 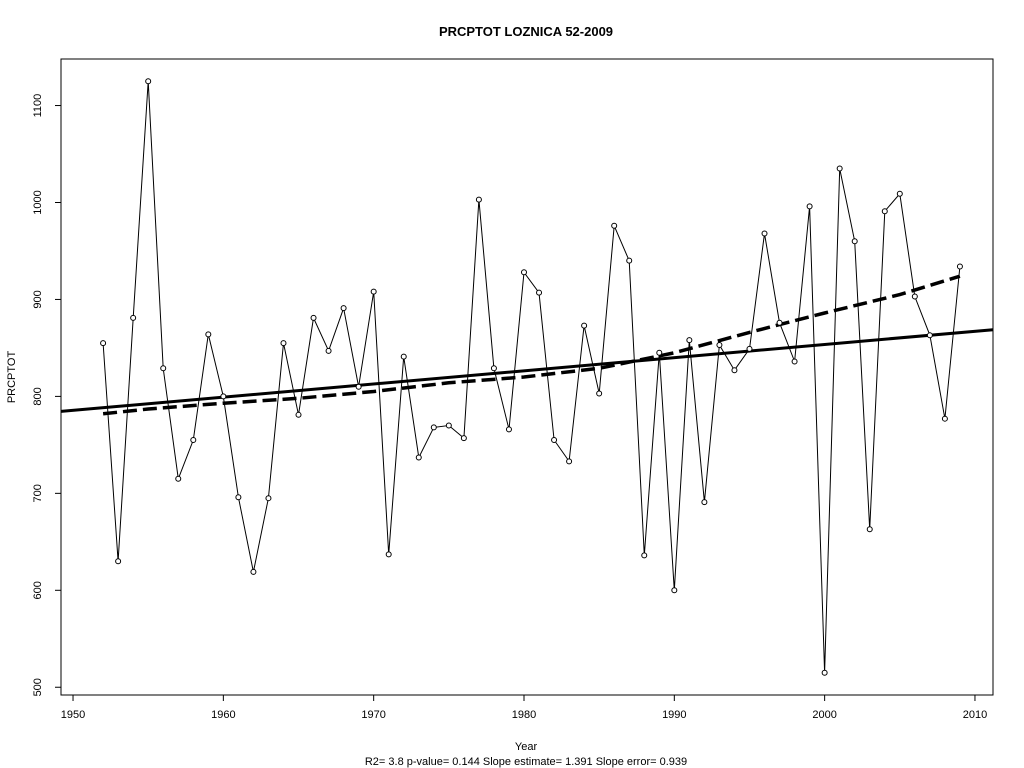 What do you see at coordinates (38, 299) in the screenshot?
I see `y-tick-label: 900` at bounding box center [38, 299].